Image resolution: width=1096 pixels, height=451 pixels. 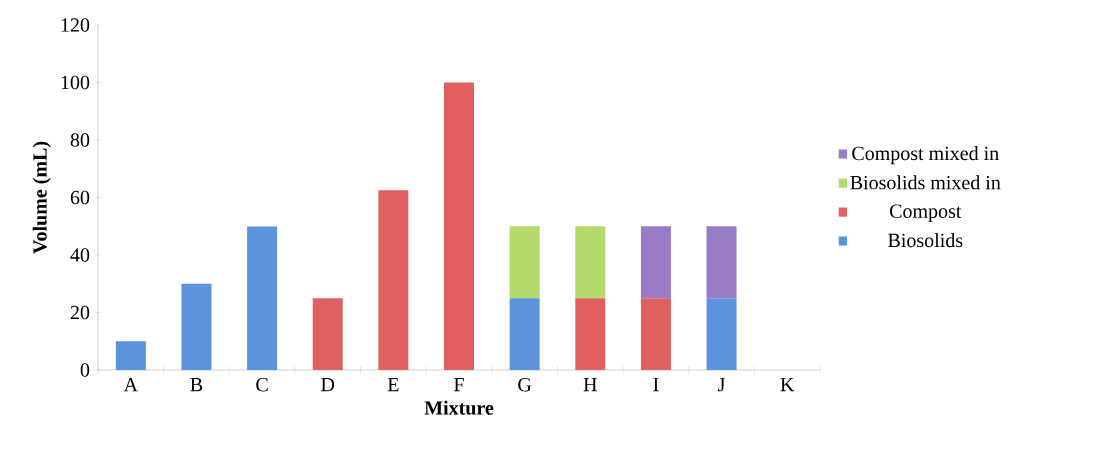 I want to click on x-tick-label: B, so click(x=196, y=385).